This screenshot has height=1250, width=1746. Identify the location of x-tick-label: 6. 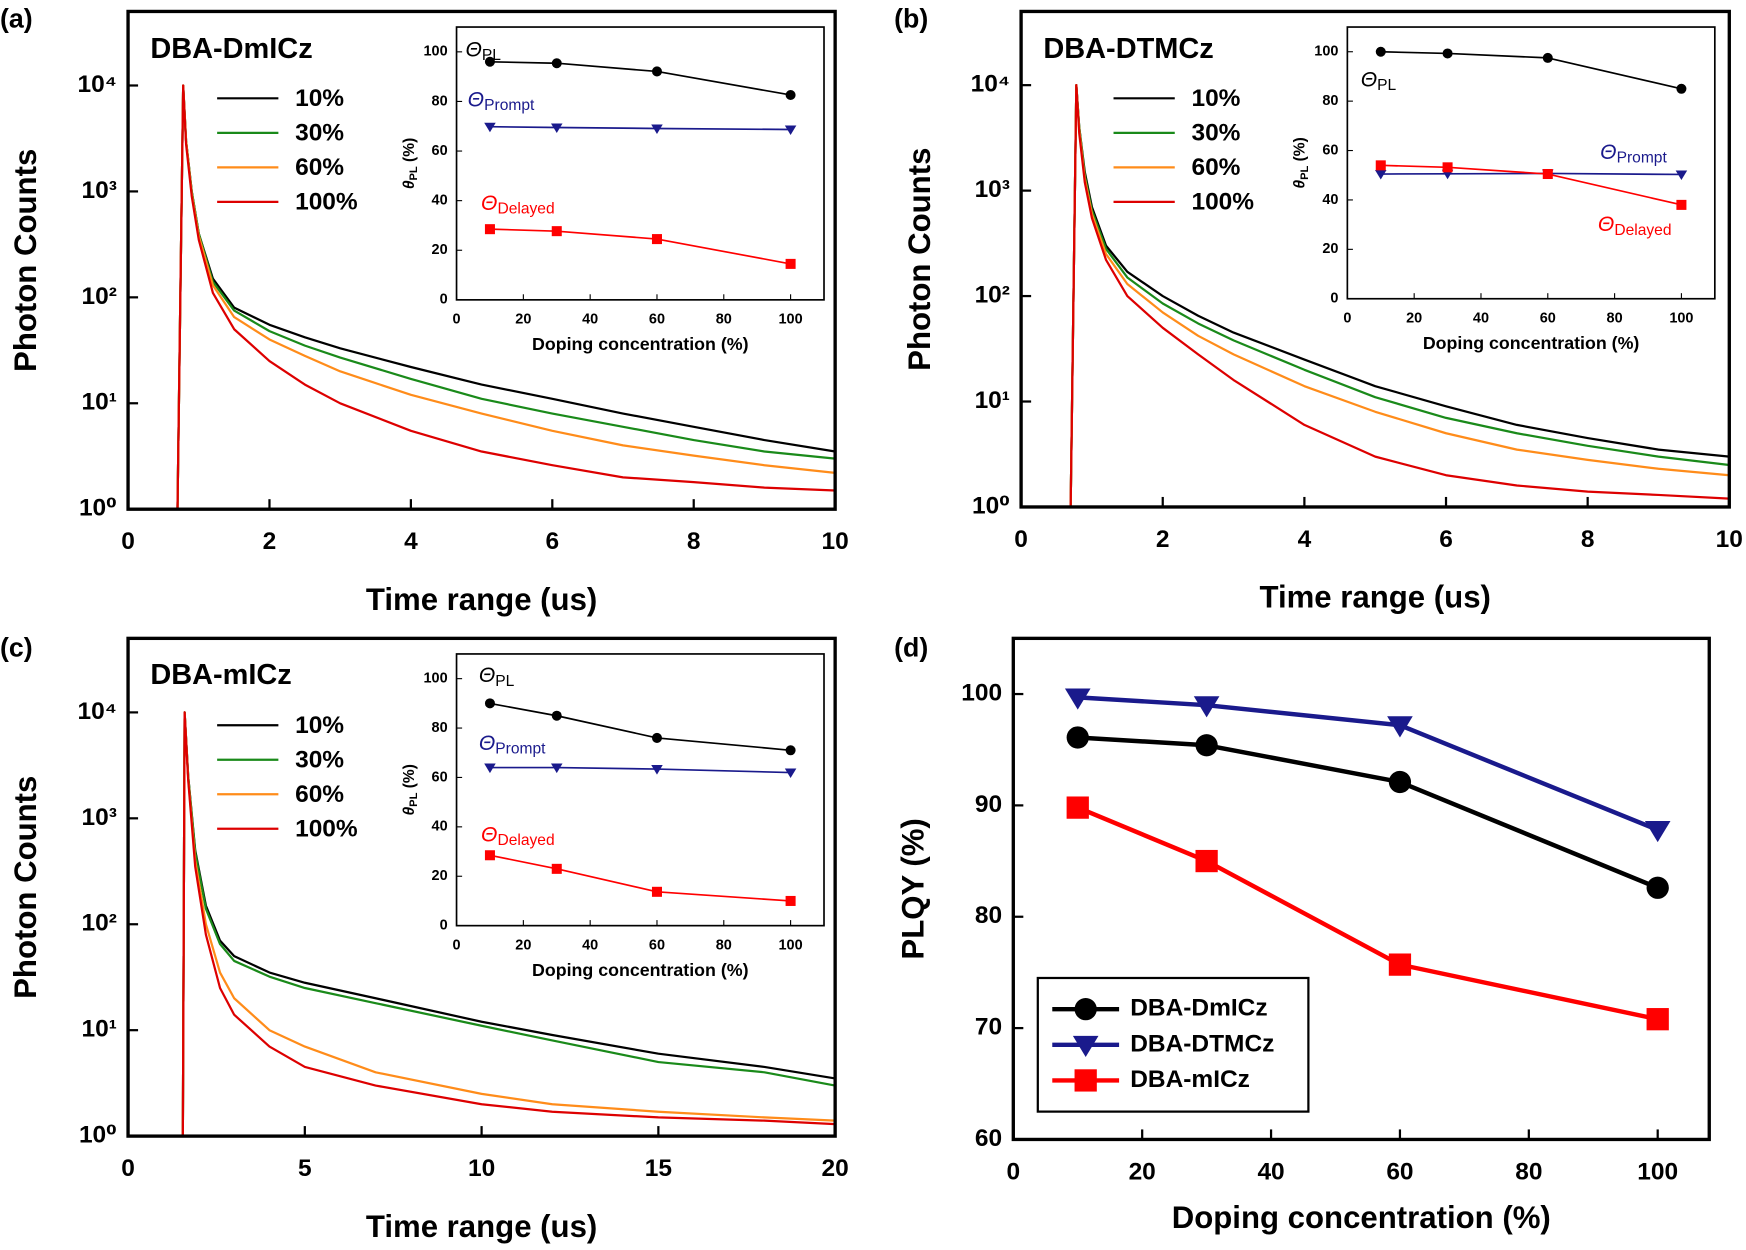
(1446, 539).